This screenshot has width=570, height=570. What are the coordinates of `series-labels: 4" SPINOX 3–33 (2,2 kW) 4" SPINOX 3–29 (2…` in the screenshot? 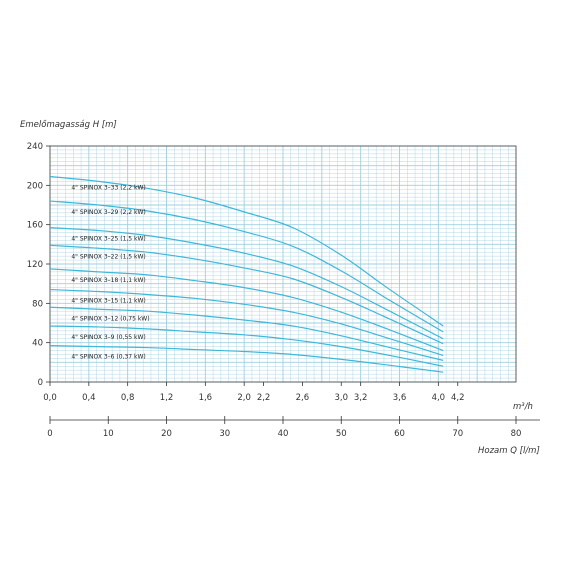 It's located at (110, 272).